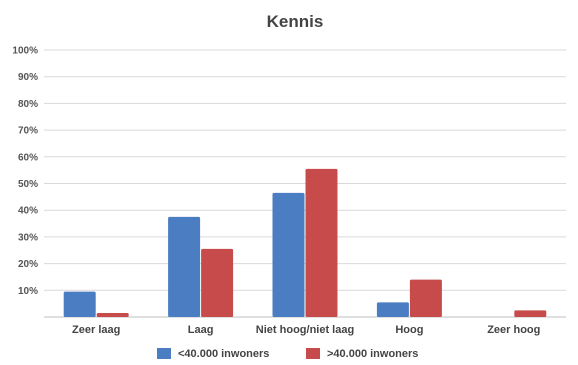 The image size is (578, 365). Describe the element at coordinates (25, 171) in the screenshot. I see `y-axis-ticks: 10% 20% 30% 40% 50% 60% 70% 80% 90% 100%` at that location.